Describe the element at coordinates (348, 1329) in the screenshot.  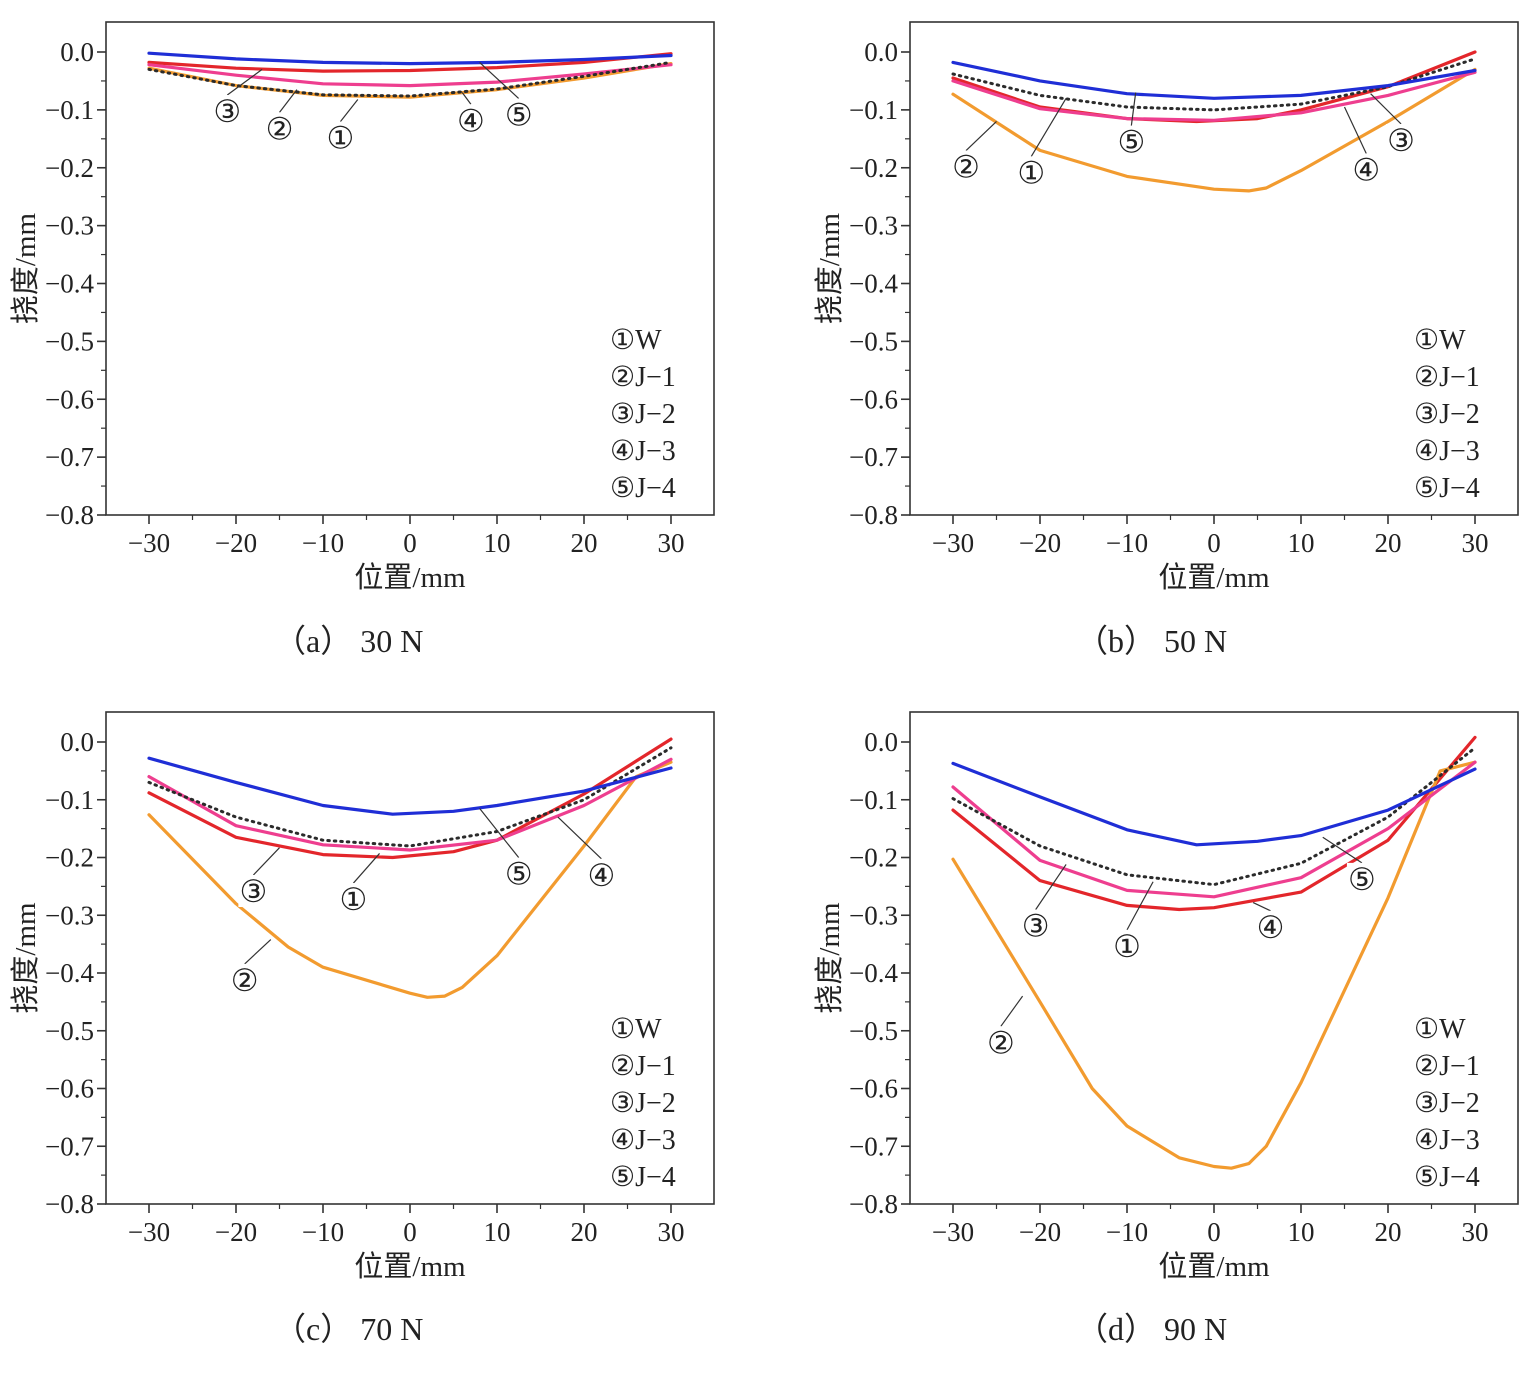
I see `panel-caption: （c） 70 N` at that location.